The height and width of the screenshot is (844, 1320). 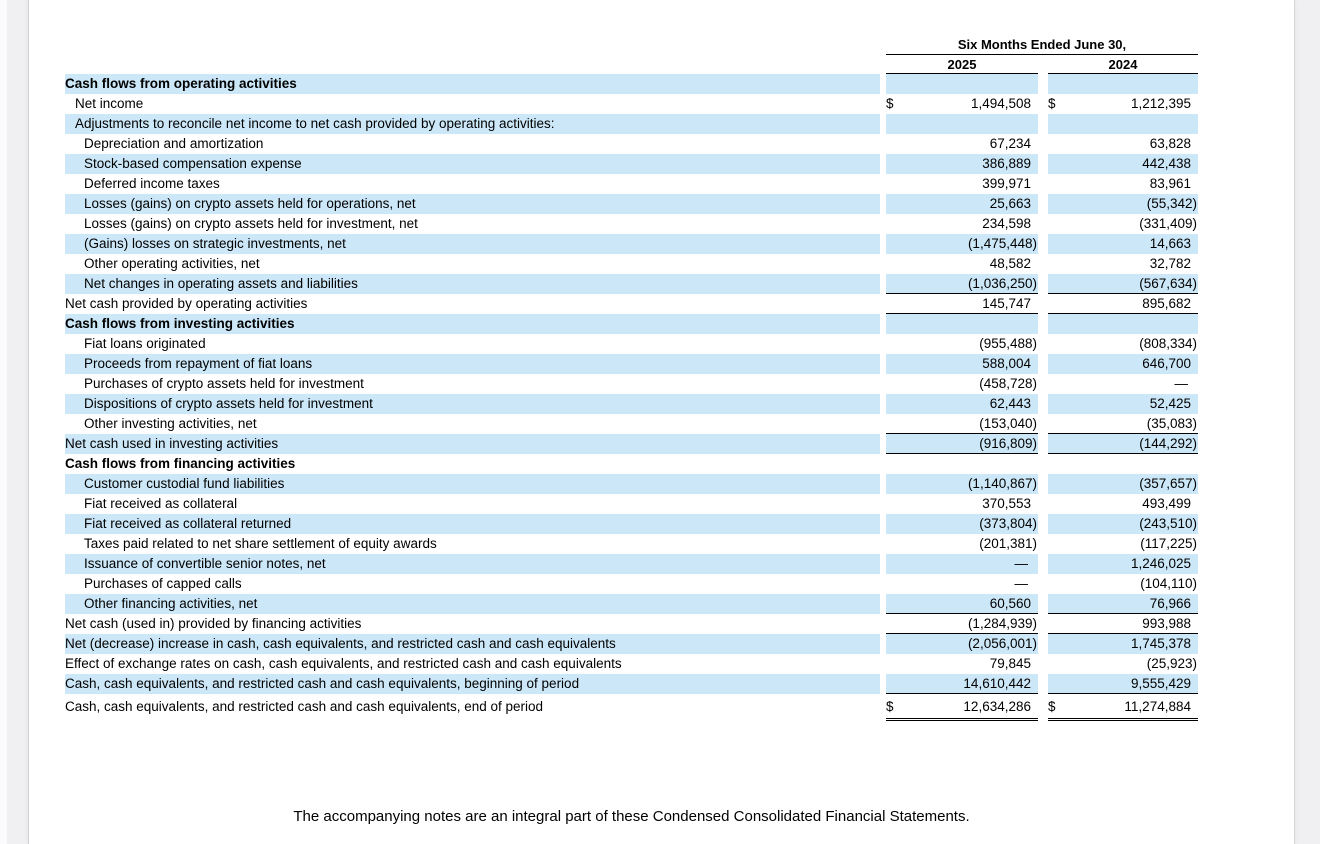 What do you see at coordinates (1130, 403) in the screenshot?
I see `value-2024: 52,425` at bounding box center [1130, 403].